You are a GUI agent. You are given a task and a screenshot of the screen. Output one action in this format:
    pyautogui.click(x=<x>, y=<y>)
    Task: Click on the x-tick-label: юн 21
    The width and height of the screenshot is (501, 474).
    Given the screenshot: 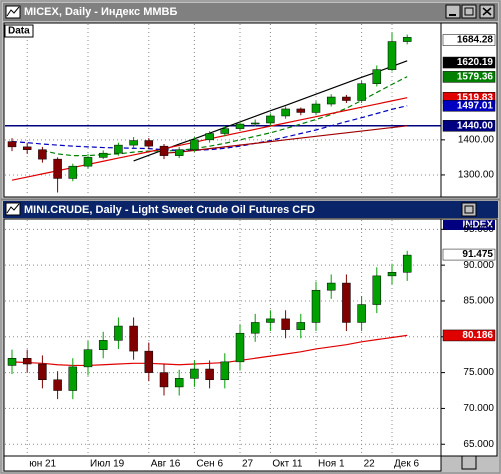 What is the action you would take?
    pyautogui.click(x=42, y=464)
    